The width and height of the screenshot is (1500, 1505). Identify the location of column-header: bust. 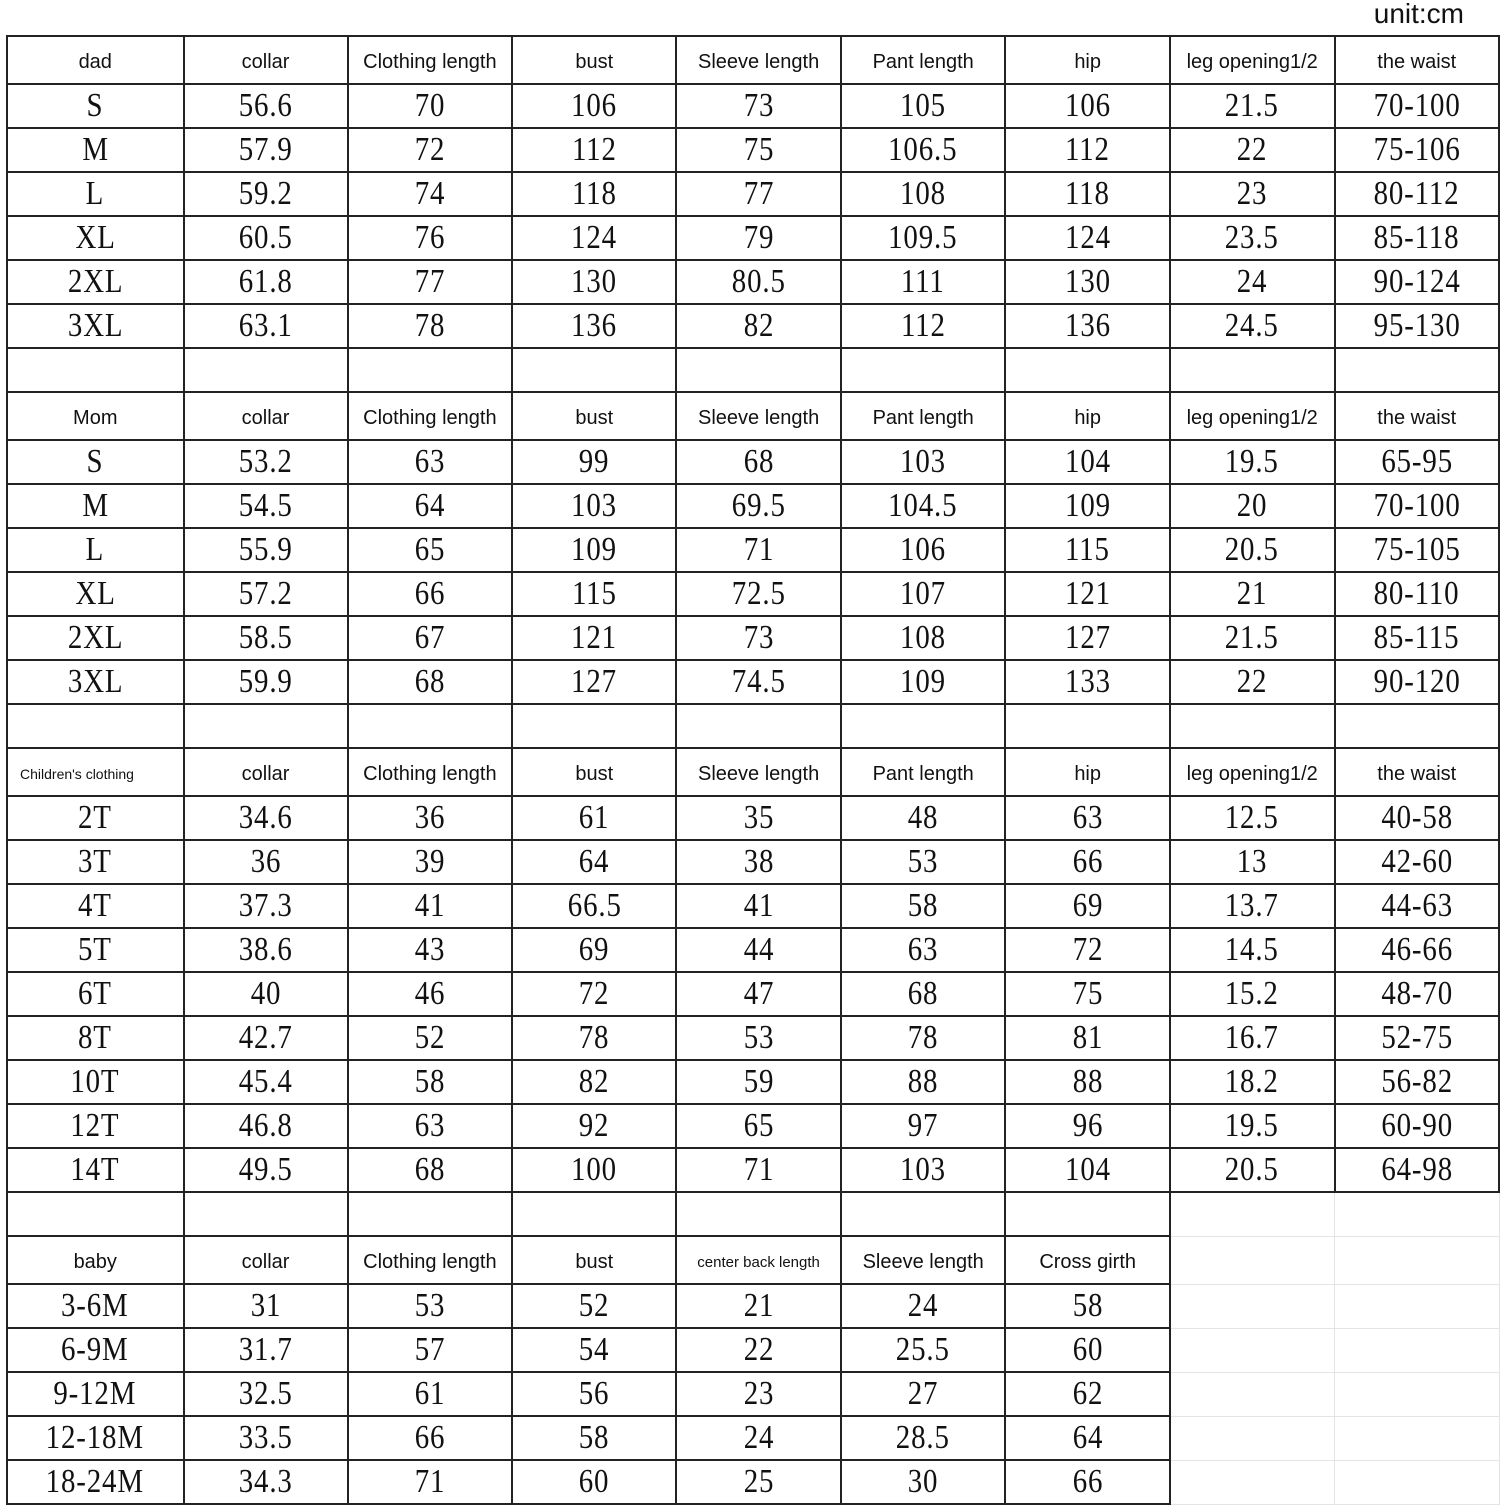
(594, 416).